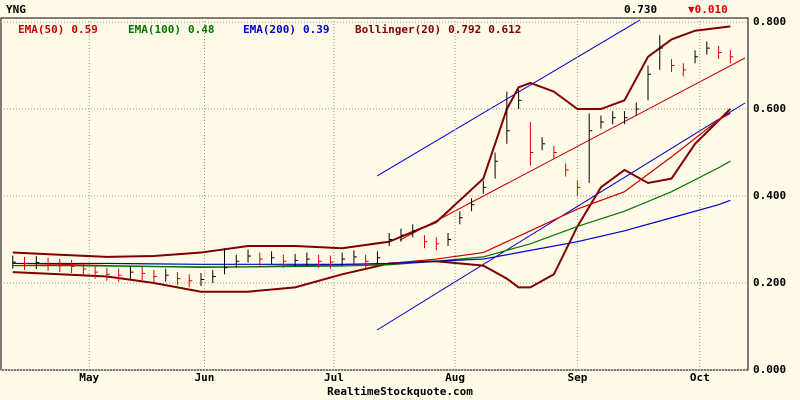 Image resolution: width=800 pixels, height=400 pixels. Describe the element at coordinates (201, 29) in the screenshot. I see `legend-value: 0.48` at that location.